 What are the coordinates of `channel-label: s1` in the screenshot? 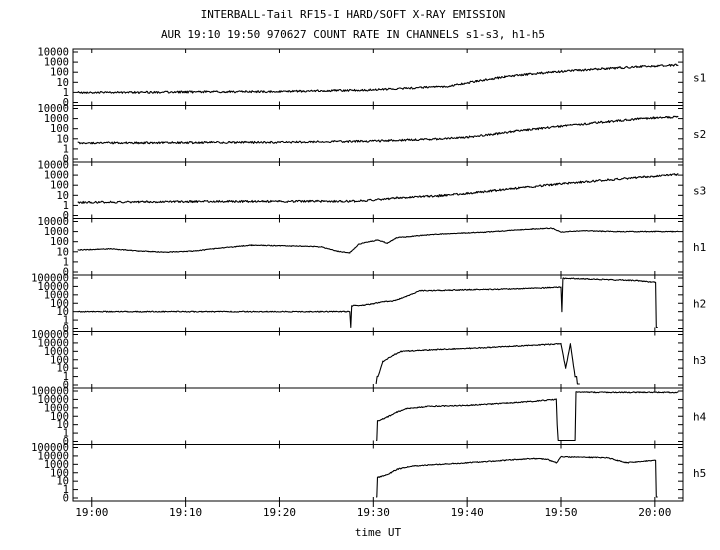 It's located at (699, 77).